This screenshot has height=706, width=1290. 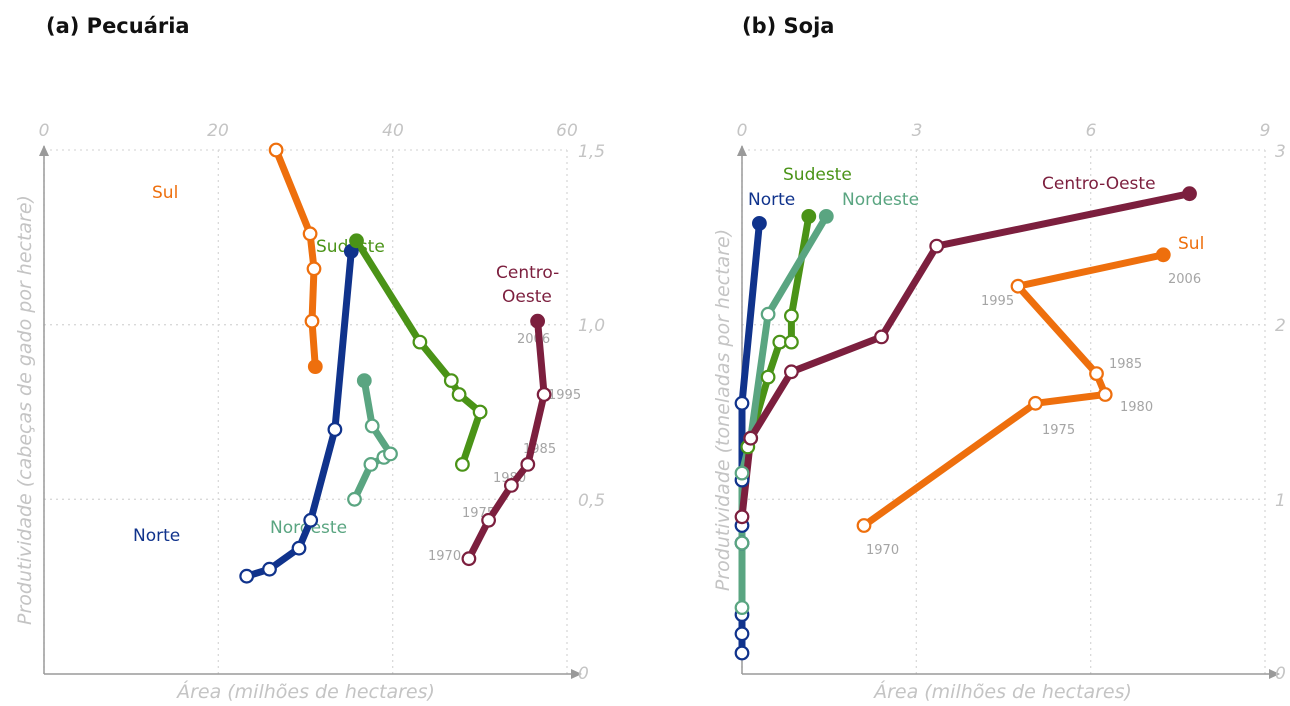 I want to click on b-series-label-sul: Sul, so click(x=1191, y=244).